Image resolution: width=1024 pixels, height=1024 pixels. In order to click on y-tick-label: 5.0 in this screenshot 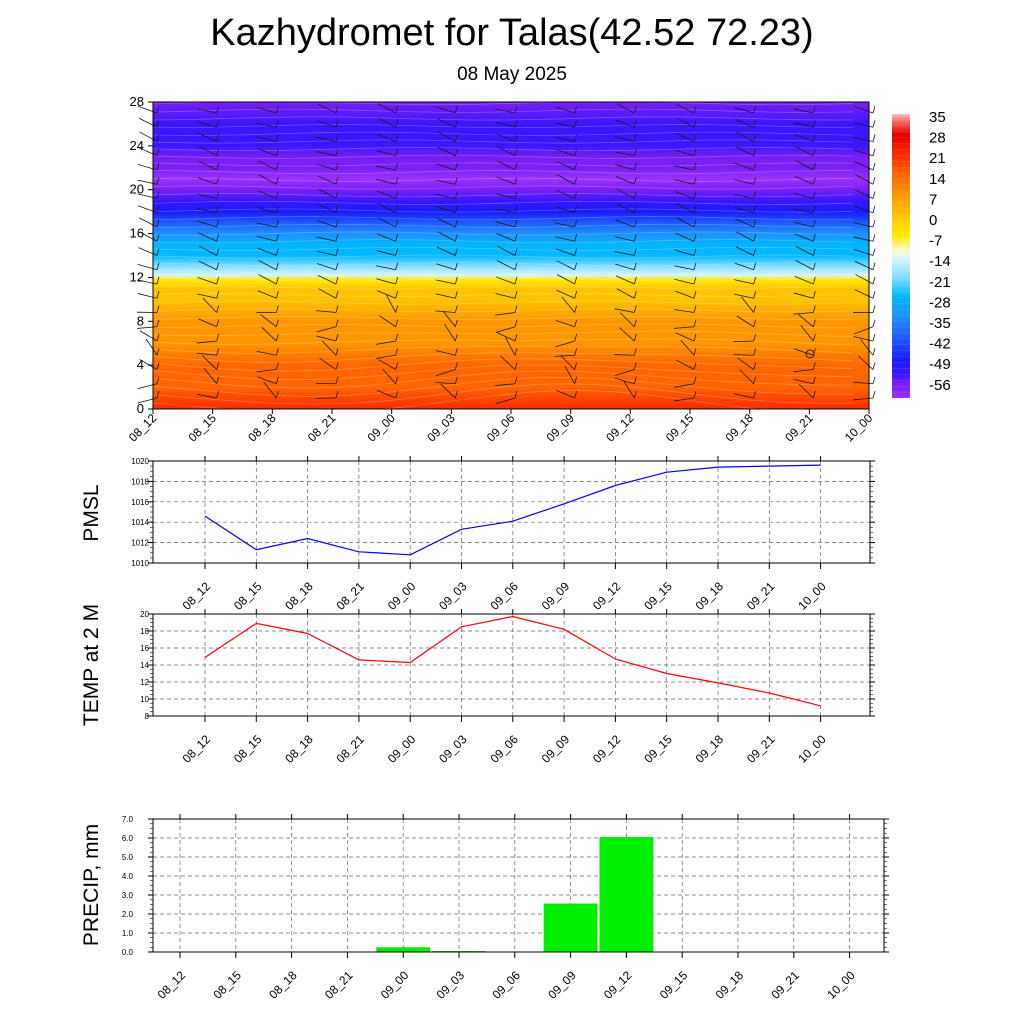, I will do `click(128, 857)`.